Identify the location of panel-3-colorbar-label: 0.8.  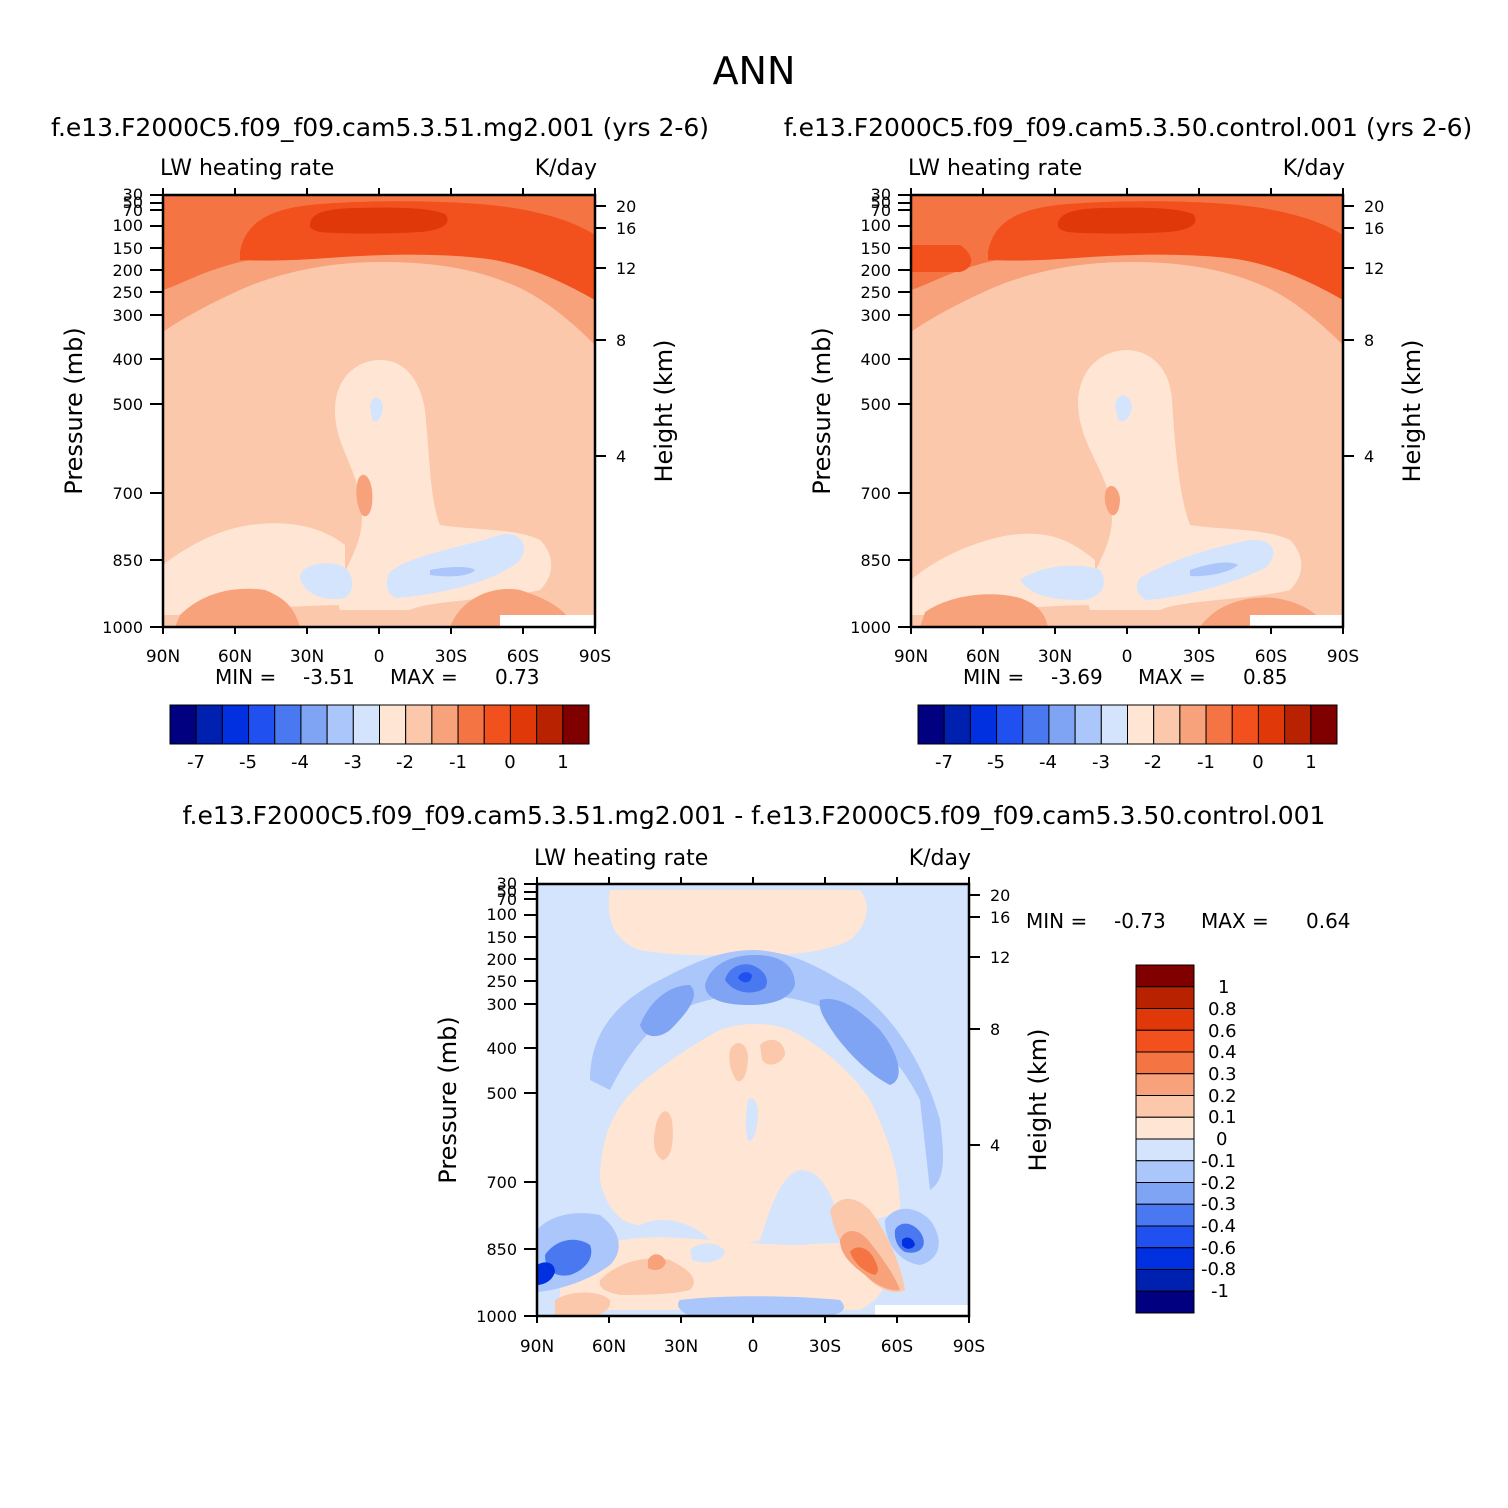
(1222, 1009).